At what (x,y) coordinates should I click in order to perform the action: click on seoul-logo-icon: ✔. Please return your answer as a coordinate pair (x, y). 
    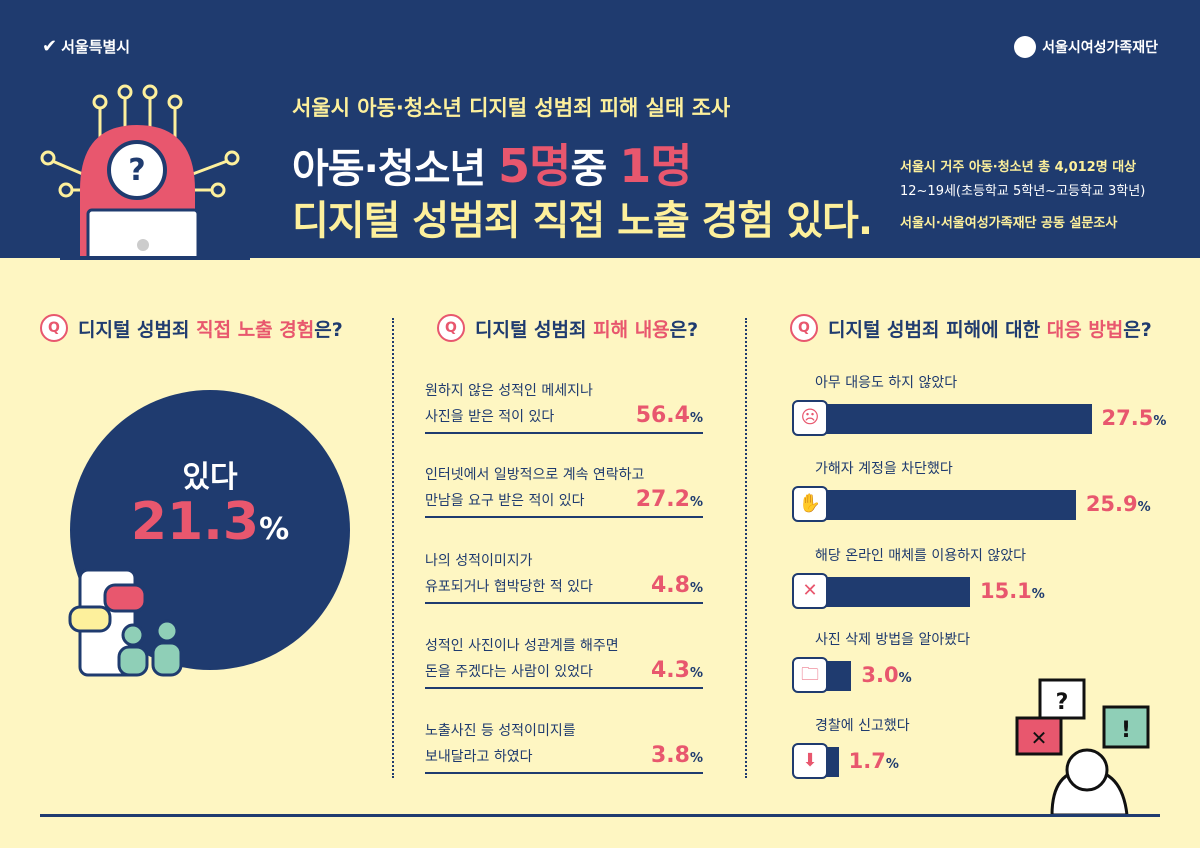
    Looking at the image, I should click on (50, 46).